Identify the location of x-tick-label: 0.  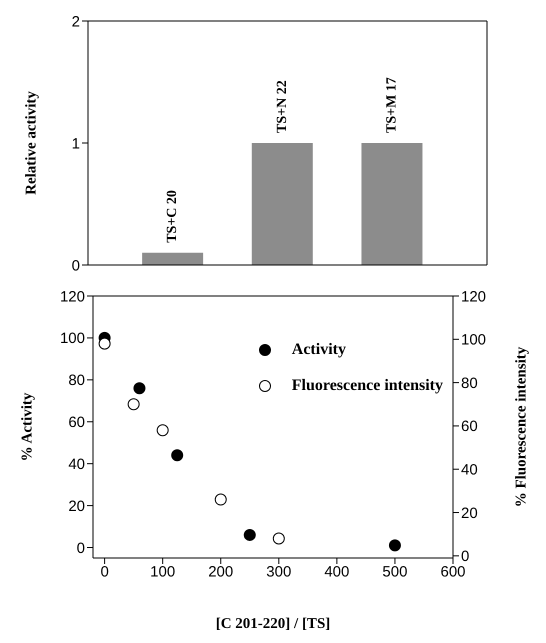
(104, 572).